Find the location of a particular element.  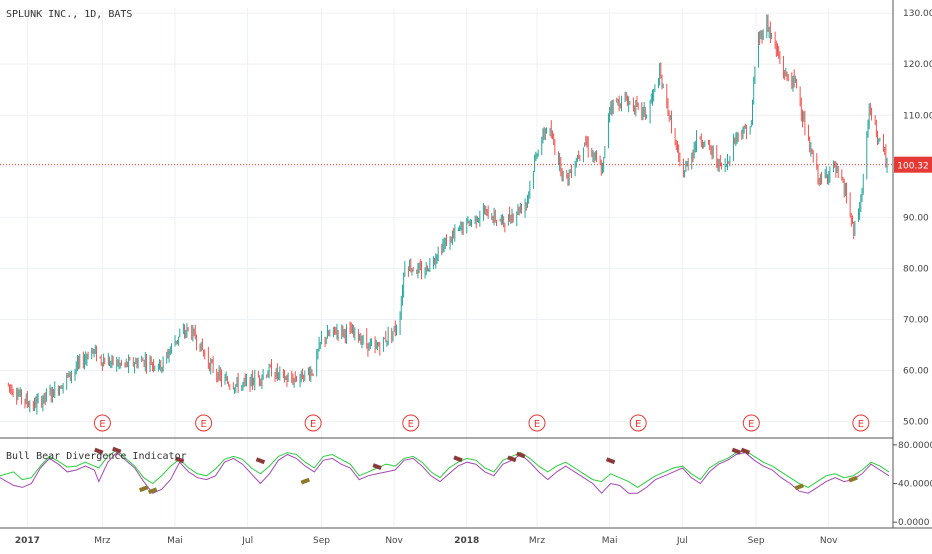

indicator-title: Bull Bear Divergence Indicator is located at coordinates (96, 456).